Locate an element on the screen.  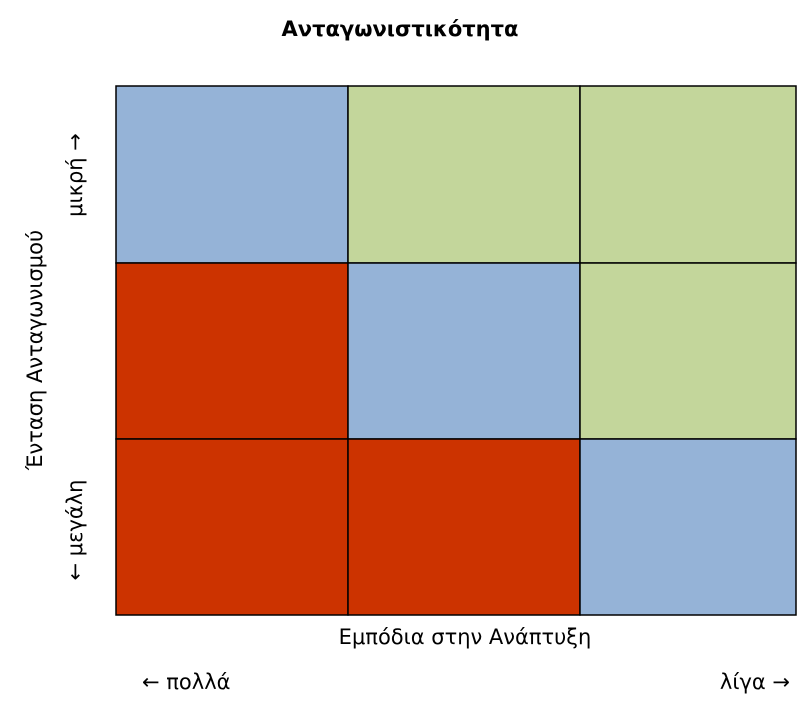
y-axis-low: ← μεγάλη is located at coordinates (75, 530).